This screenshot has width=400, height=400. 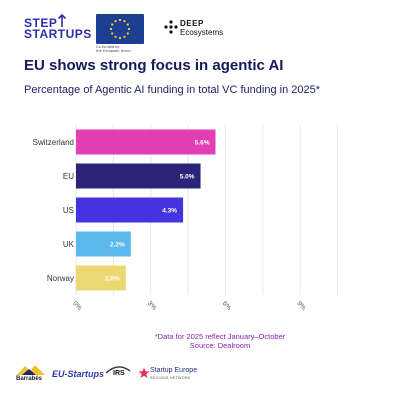 What do you see at coordinates (171, 27) in the screenshot?
I see `deep-ecosystems-icon` at bounding box center [171, 27].